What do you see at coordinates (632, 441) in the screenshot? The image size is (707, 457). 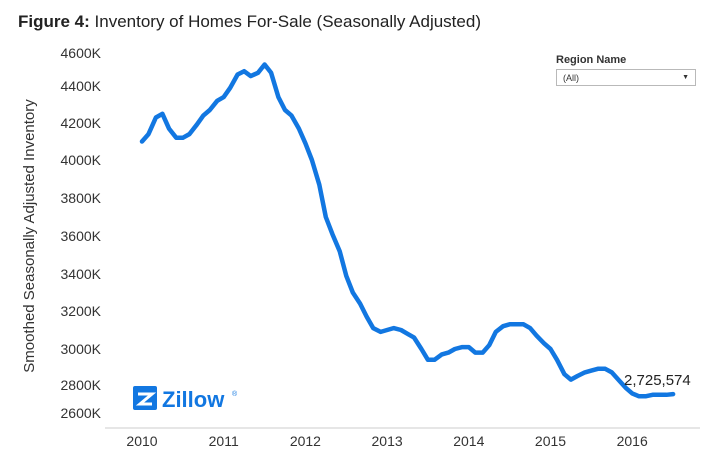 I see `x-tick-label: 2016` at bounding box center [632, 441].